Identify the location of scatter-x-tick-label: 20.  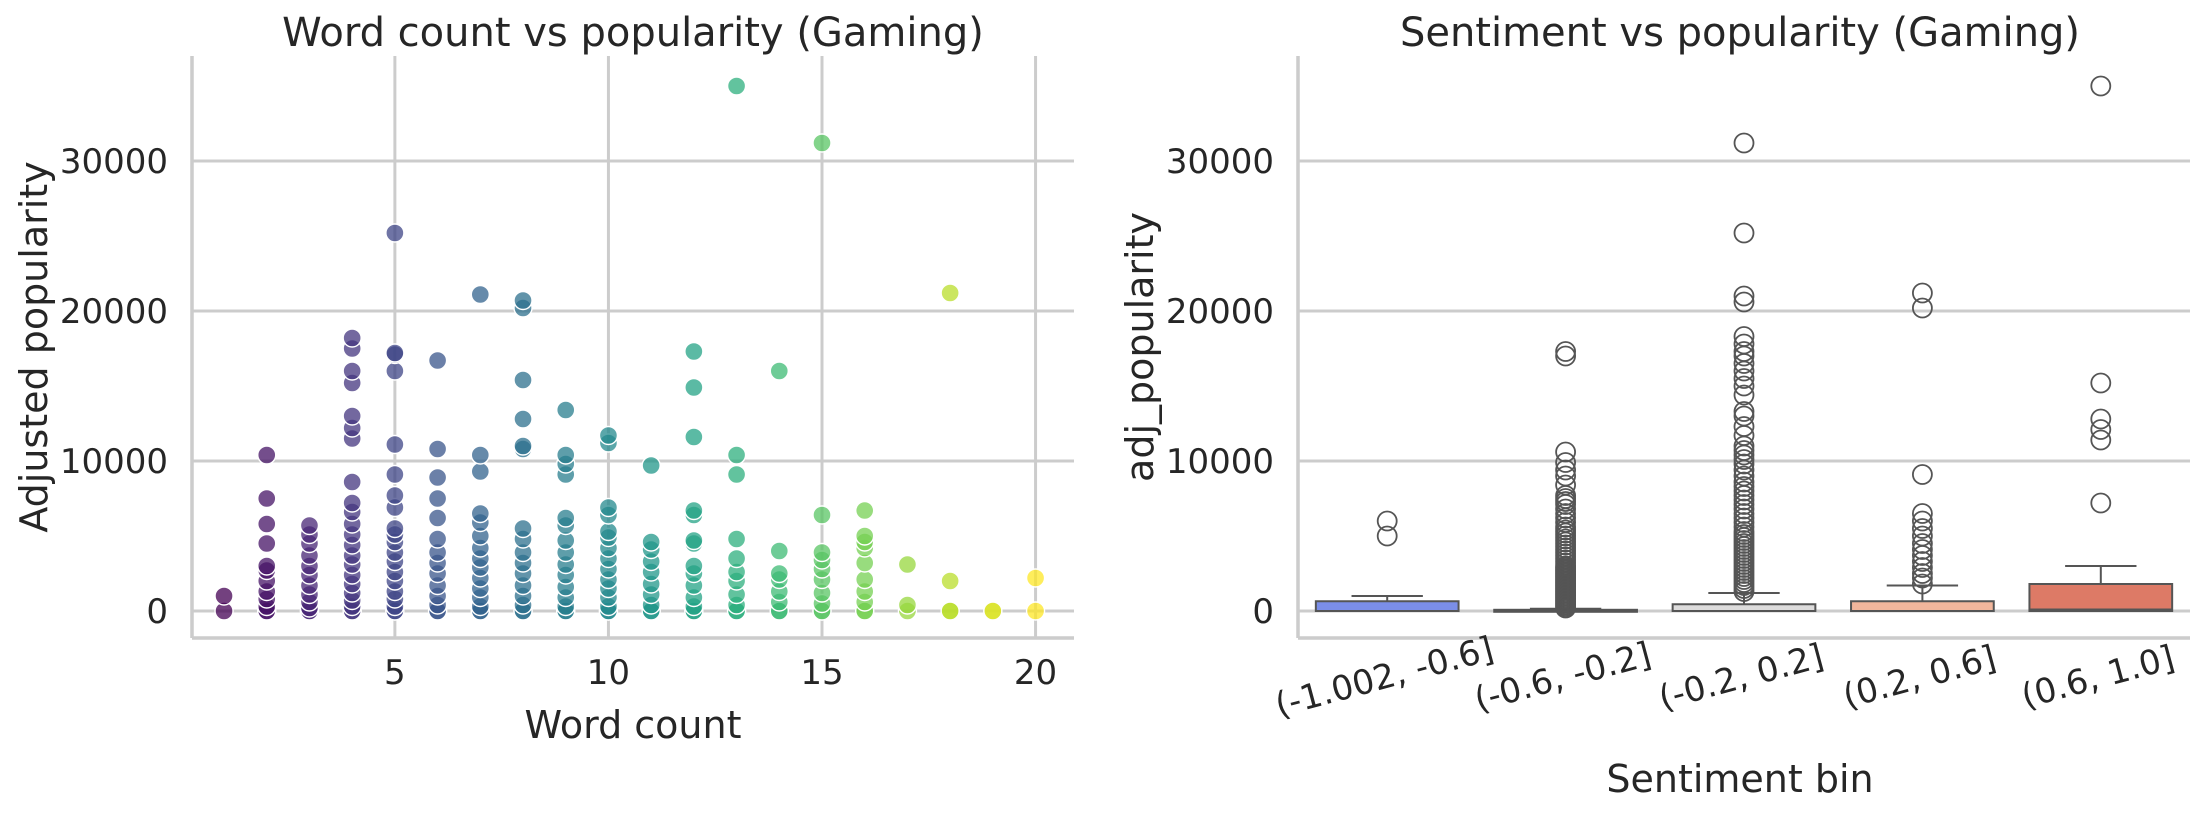
(1035, 673).